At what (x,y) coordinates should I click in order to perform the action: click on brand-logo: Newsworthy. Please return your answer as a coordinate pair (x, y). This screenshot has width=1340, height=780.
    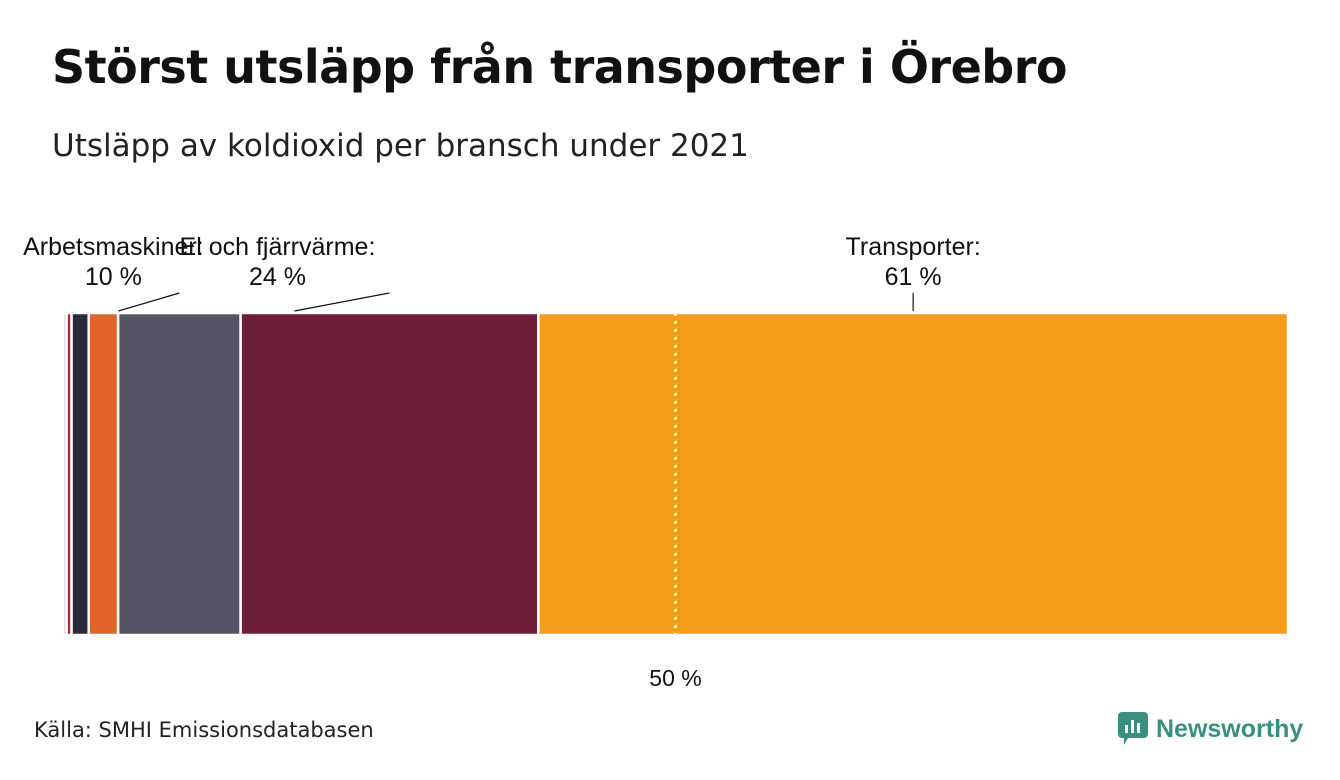
    Looking at the image, I should click on (1210, 729).